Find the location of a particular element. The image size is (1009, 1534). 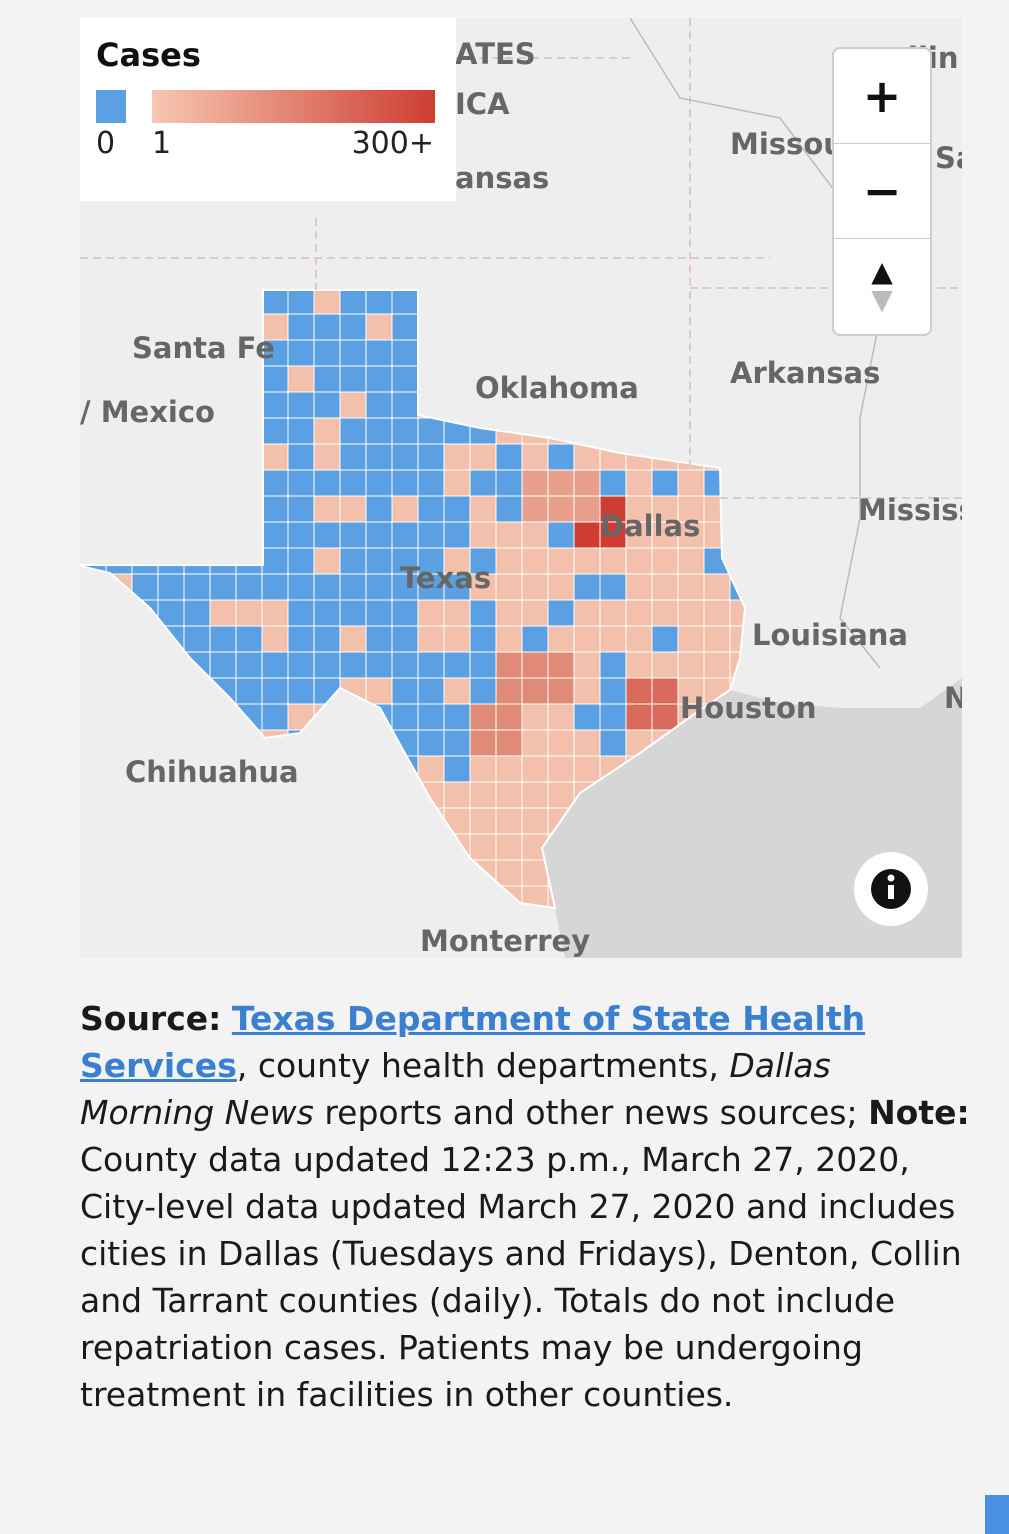

place-label: ansas is located at coordinates (502, 178).